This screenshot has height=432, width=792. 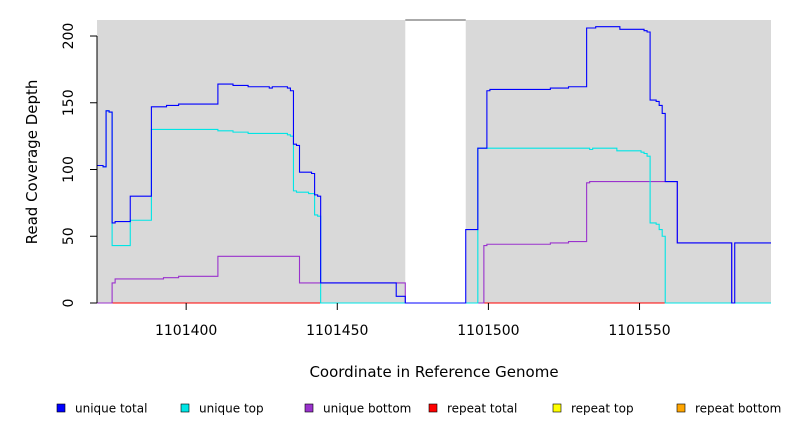 I want to click on x-tick-label: 1101450, so click(x=337, y=331).